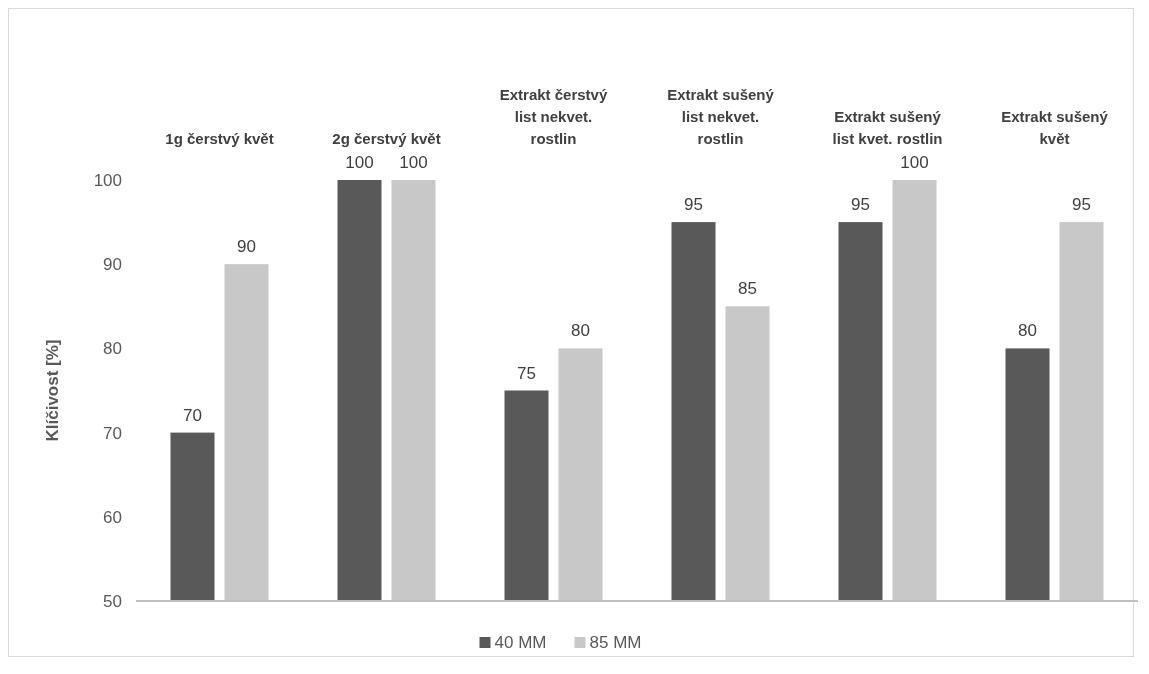  Describe the element at coordinates (52, 390) in the screenshot. I see `y-axis-title: Klíčivost [%]` at that location.